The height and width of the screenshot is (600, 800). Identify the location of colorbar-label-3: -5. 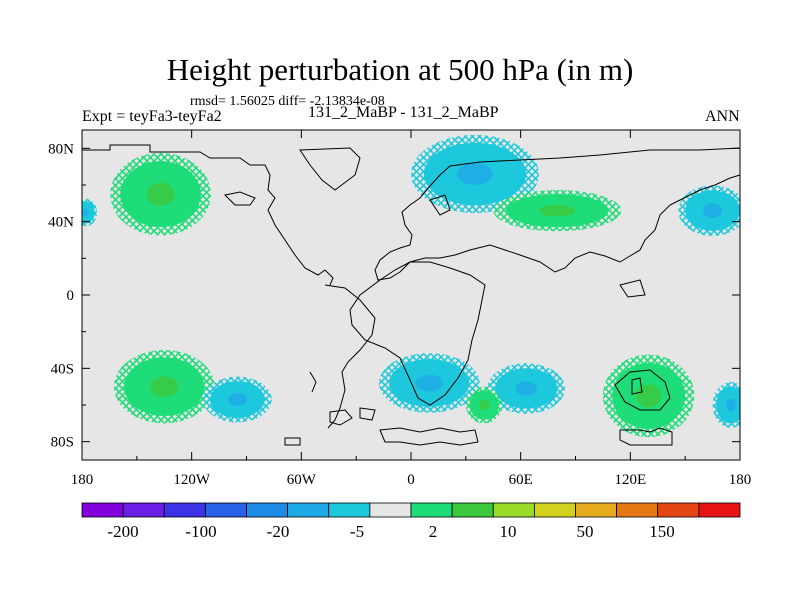
(357, 531).